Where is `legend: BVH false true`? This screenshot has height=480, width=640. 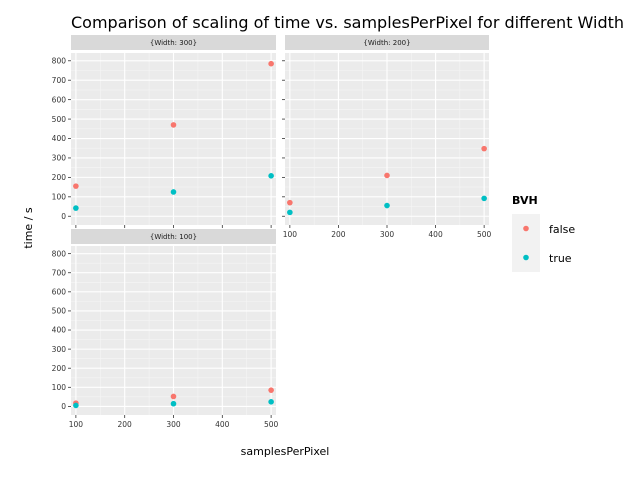
legend: BVH false true is located at coordinates (543, 233).